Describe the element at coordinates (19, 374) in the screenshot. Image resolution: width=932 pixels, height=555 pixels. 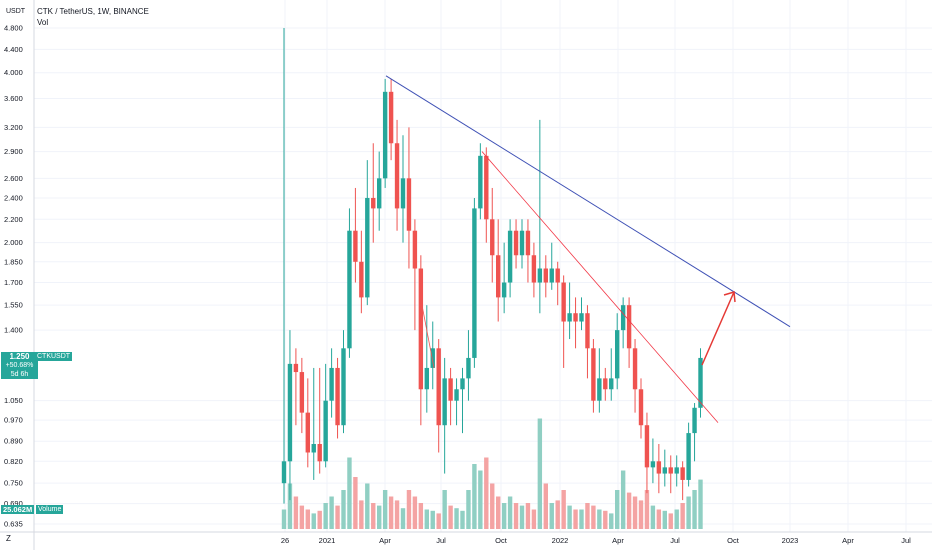
I see `time-to-close: 5d 6h` at that location.